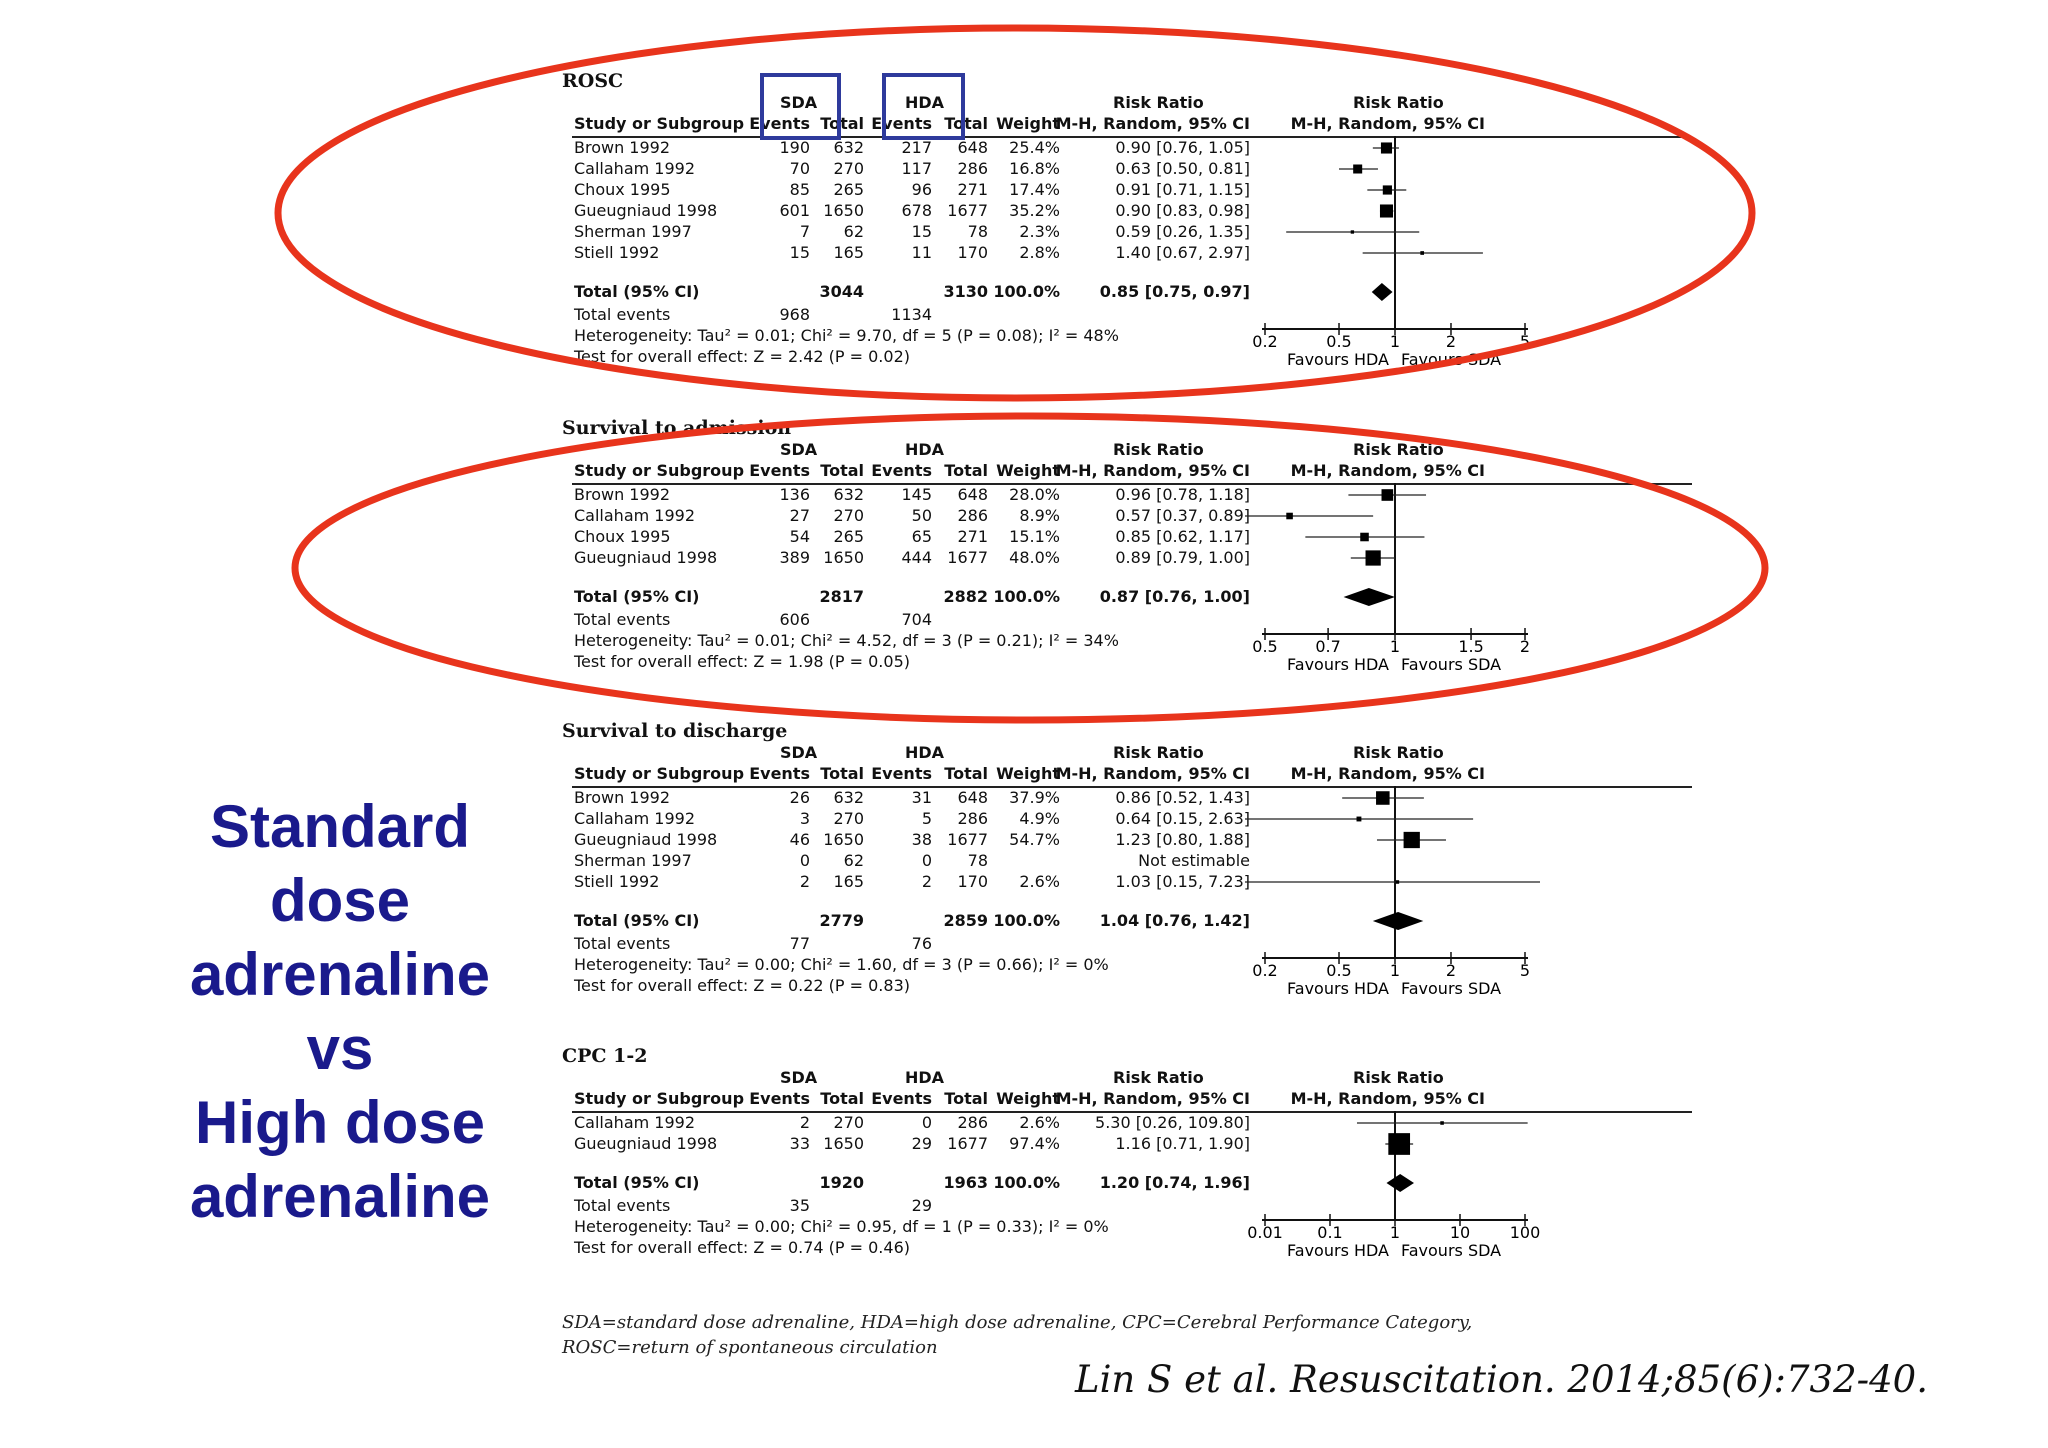 The height and width of the screenshot is (1448, 2048). I want to click on panel-title: CPC 1-2, so click(605, 1056).